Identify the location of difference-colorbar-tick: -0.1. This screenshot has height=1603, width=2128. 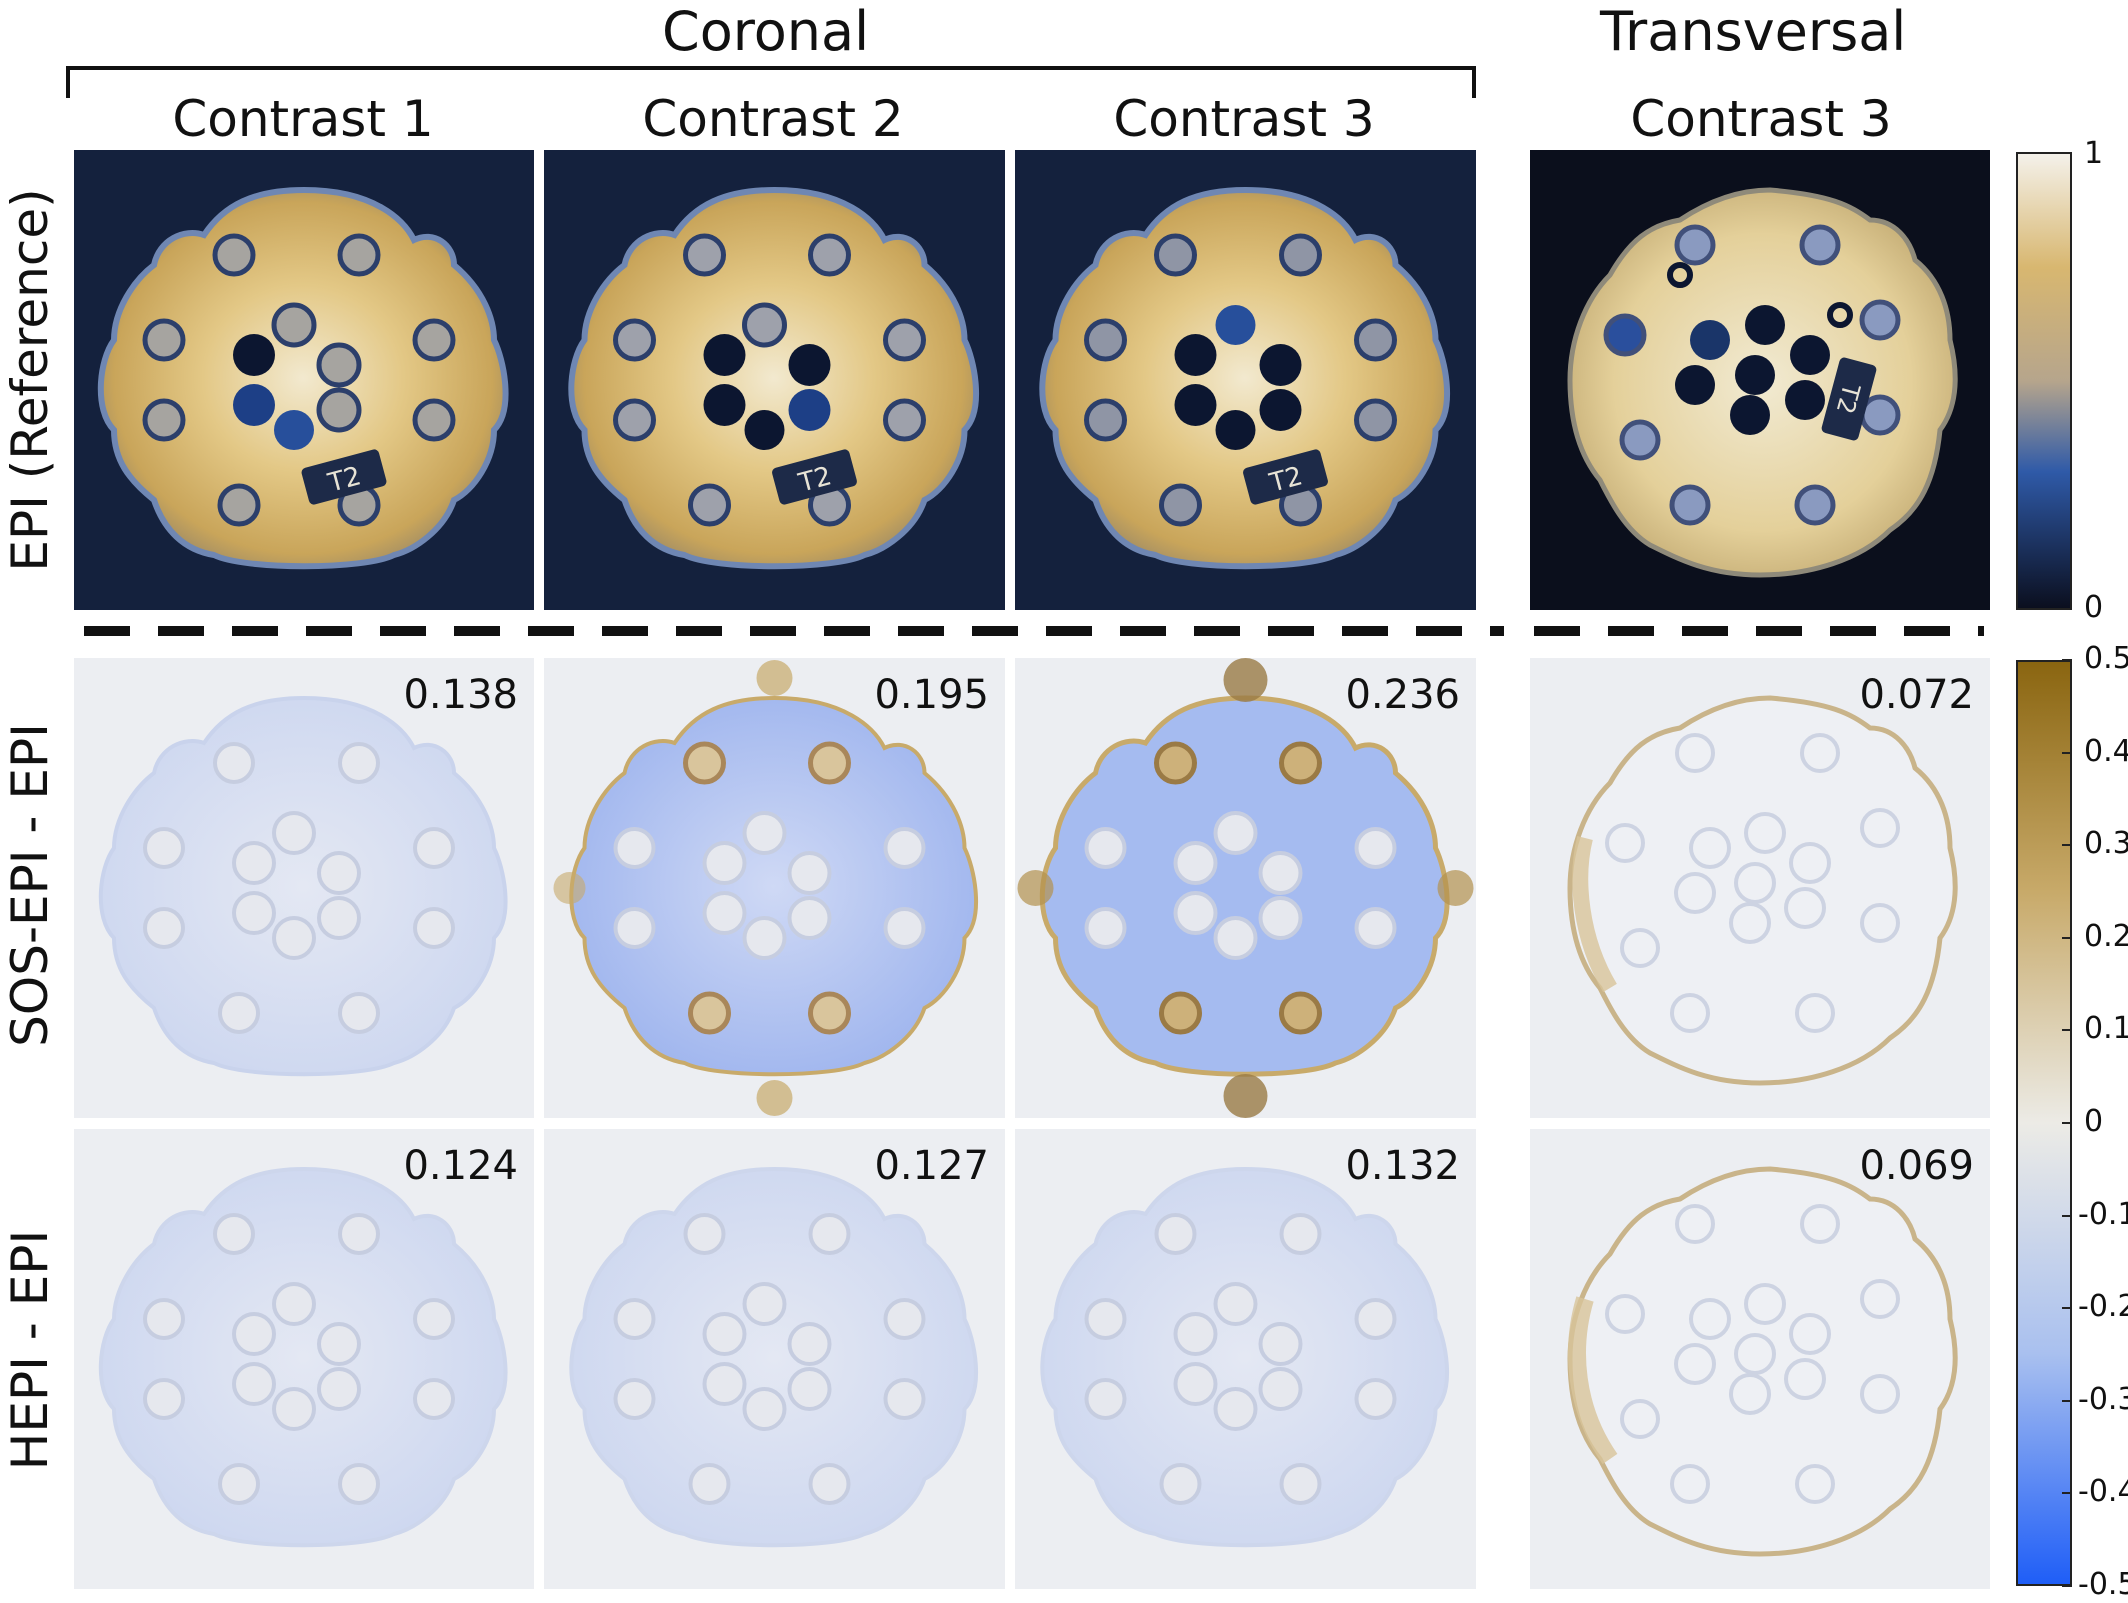
(2103, 1214).